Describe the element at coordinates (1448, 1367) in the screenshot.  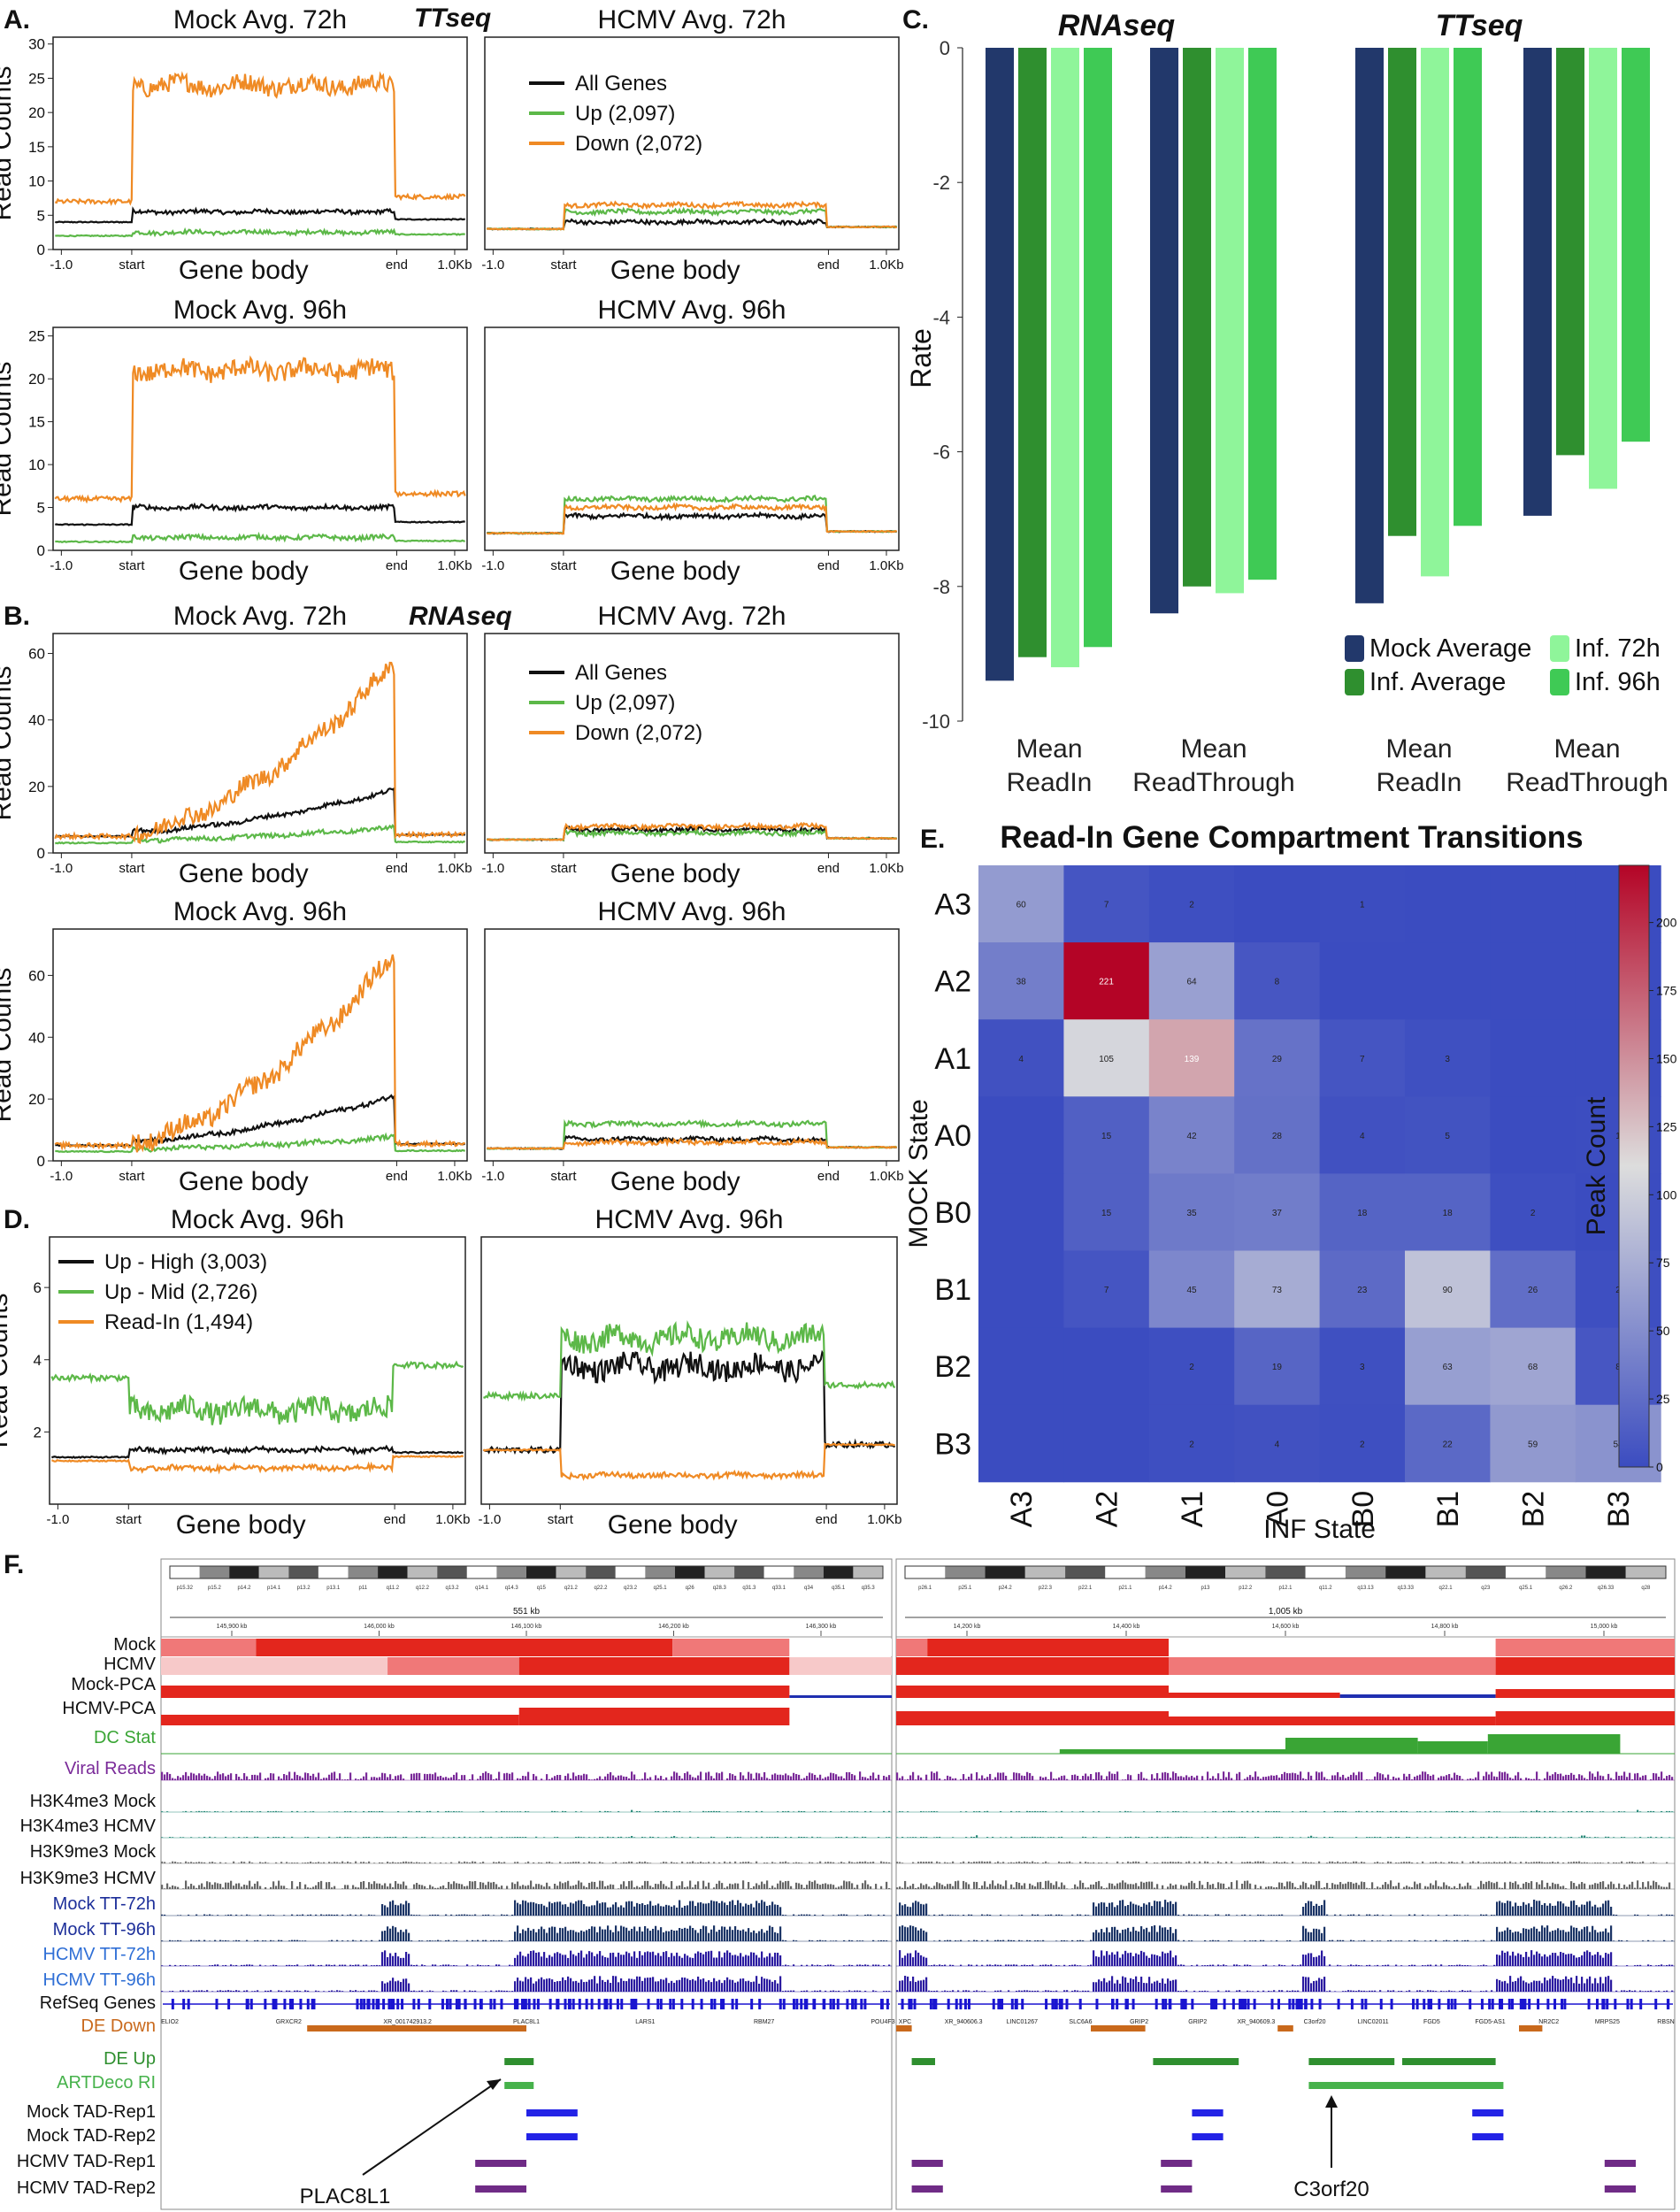
I see `heatmap-cell` at that location.